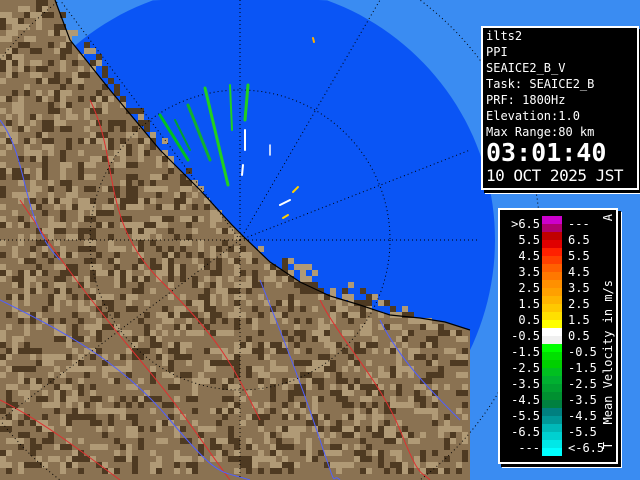 The image size is (640, 480). Describe the element at coordinates (548, 368) in the screenshot. I see `legend-row: -2.5 -1.5` at that location.